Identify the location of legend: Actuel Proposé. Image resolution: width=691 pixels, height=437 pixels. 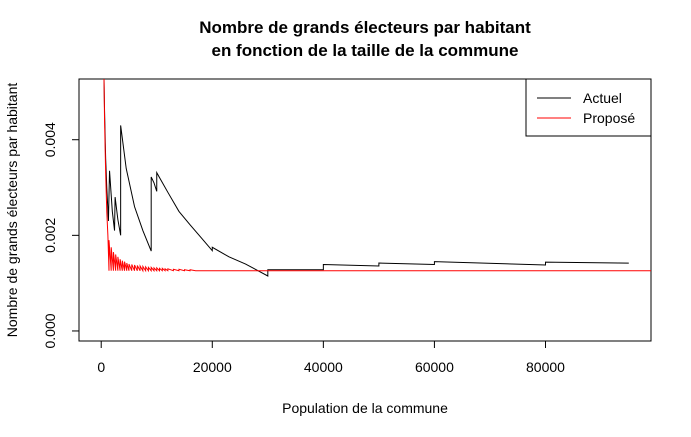
(588, 107).